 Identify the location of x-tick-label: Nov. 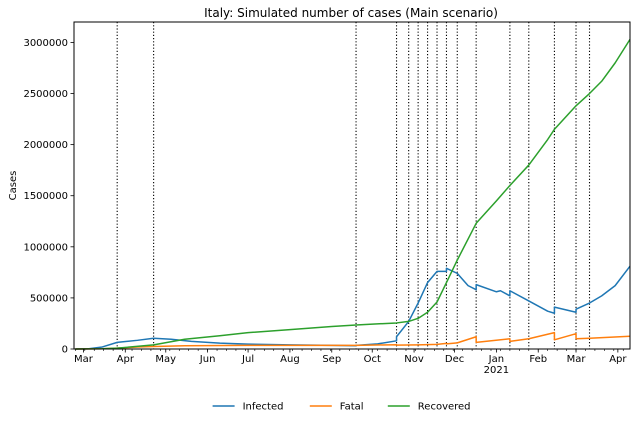
(414, 359).